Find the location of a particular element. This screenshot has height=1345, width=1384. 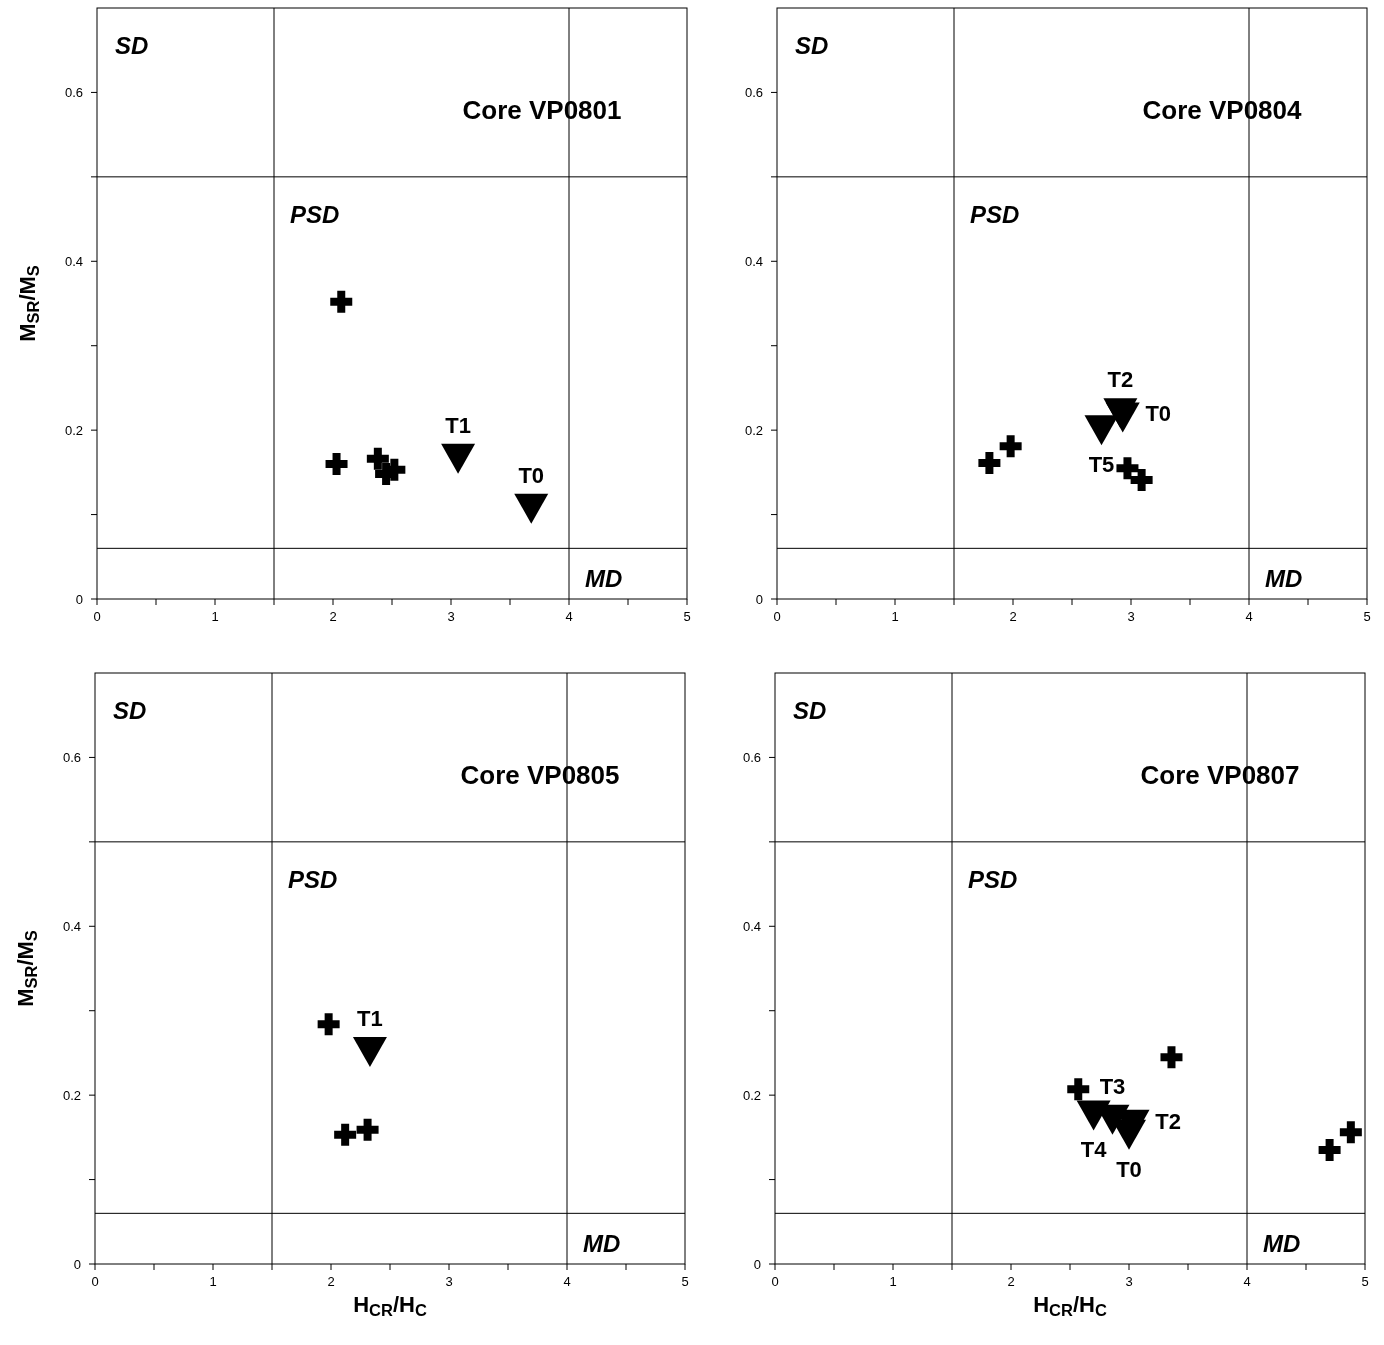

data-label: T4 is located at coordinates (1094, 1150).